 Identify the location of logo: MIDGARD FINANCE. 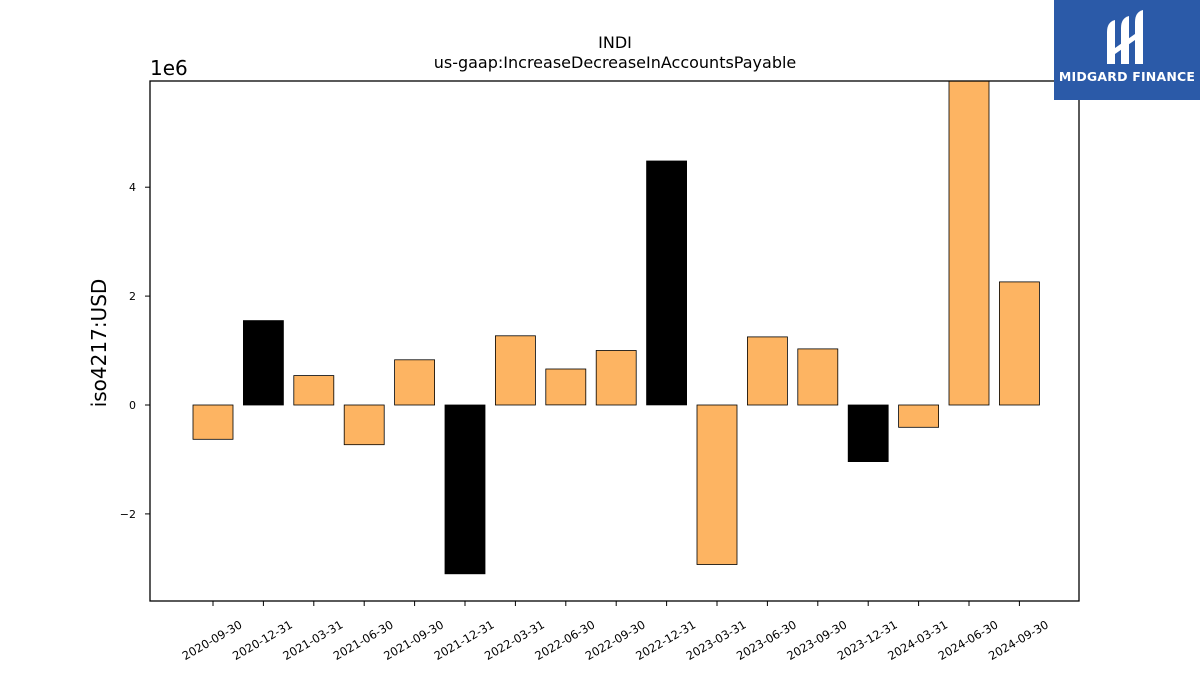
(1127, 50).